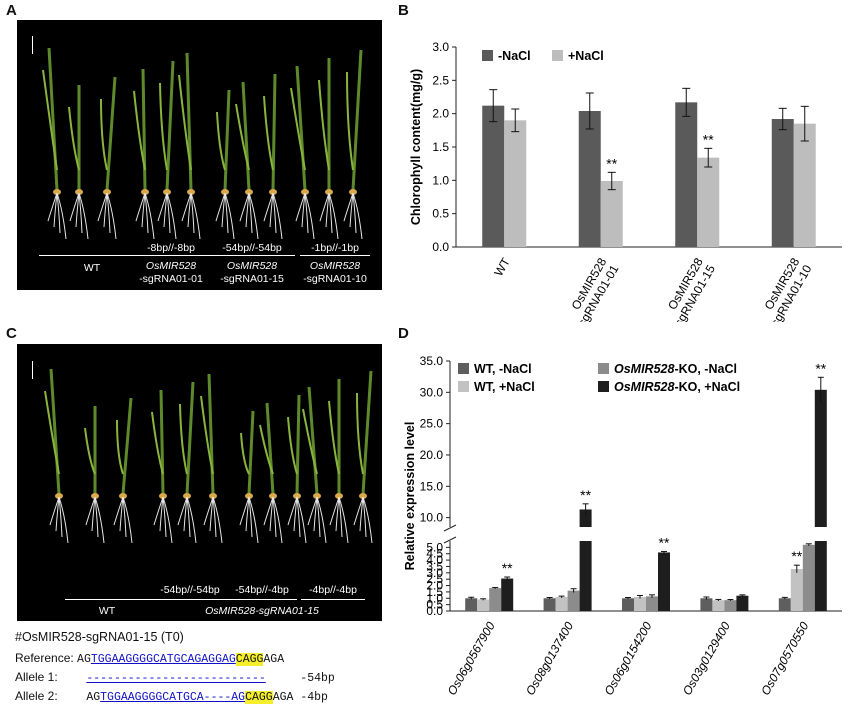  Describe the element at coordinates (163, 659) in the screenshot. I see `ref-target: TGGAAGGGGCATGCAGAGGAG` at that location.